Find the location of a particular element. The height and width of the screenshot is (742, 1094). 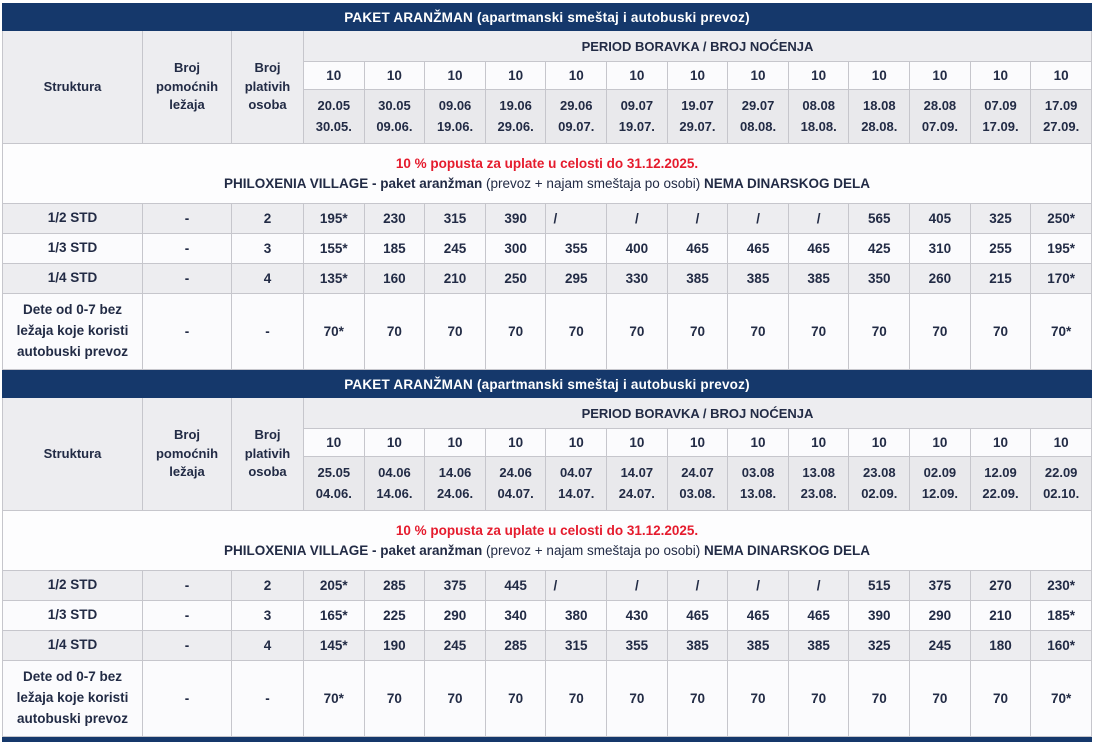

price-cell: 390 is located at coordinates (515, 218).